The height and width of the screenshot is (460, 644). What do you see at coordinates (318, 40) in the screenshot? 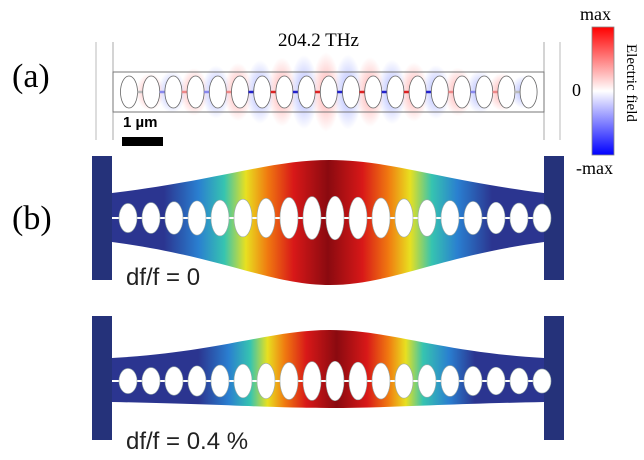
I see `frequency-label: 204.2 THz` at bounding box center [318, 40].